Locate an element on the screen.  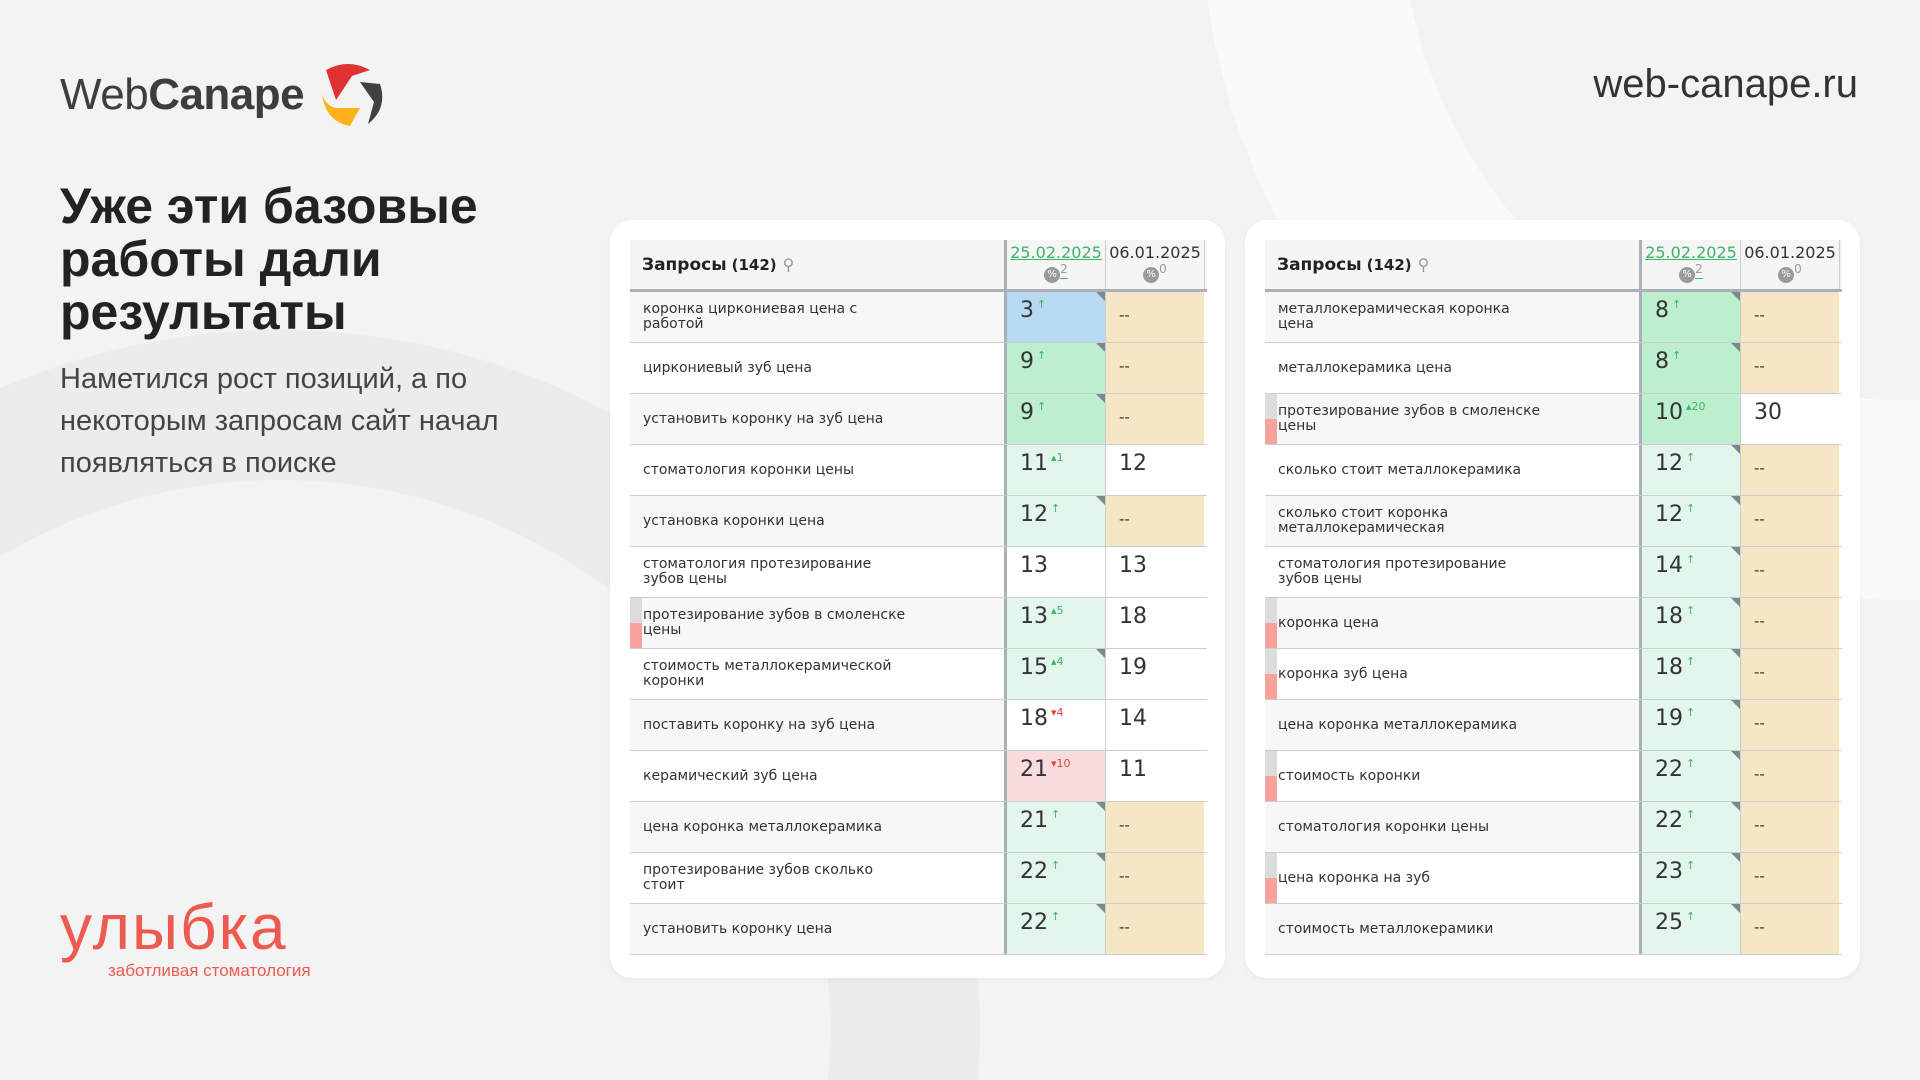
query-text: стоимость коронки is located at coordinates (1349, 775).